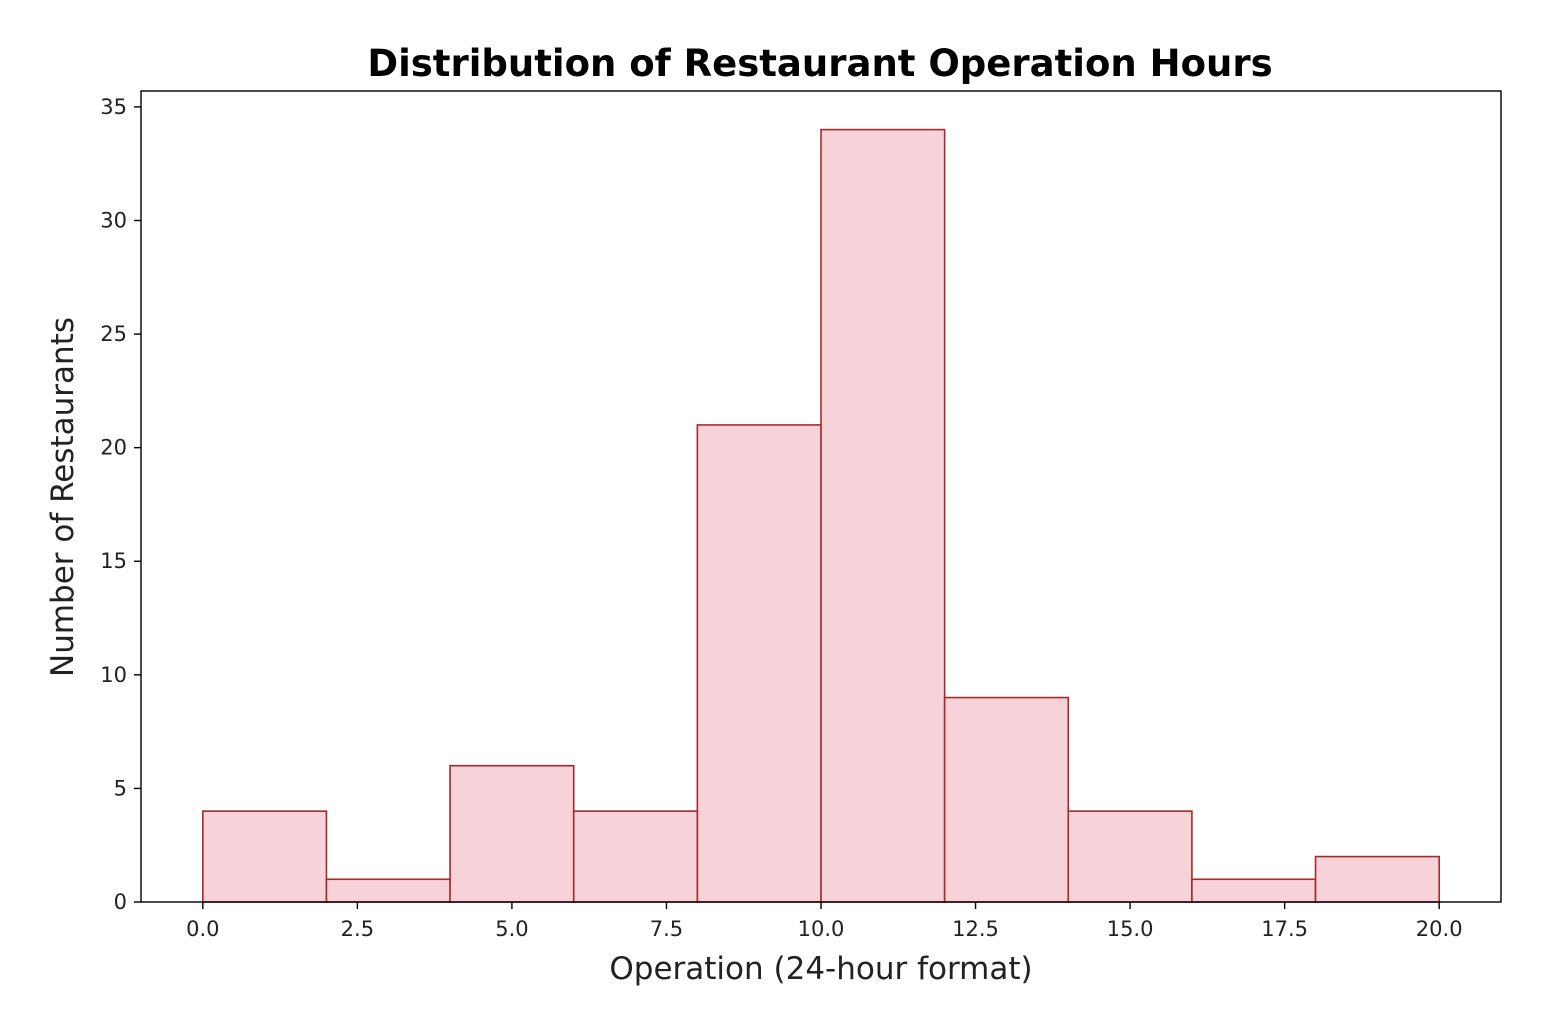 The height and width of the screenshot is (1014, 1566). I want to click on y-tick-label: 35, so click(113, 107).